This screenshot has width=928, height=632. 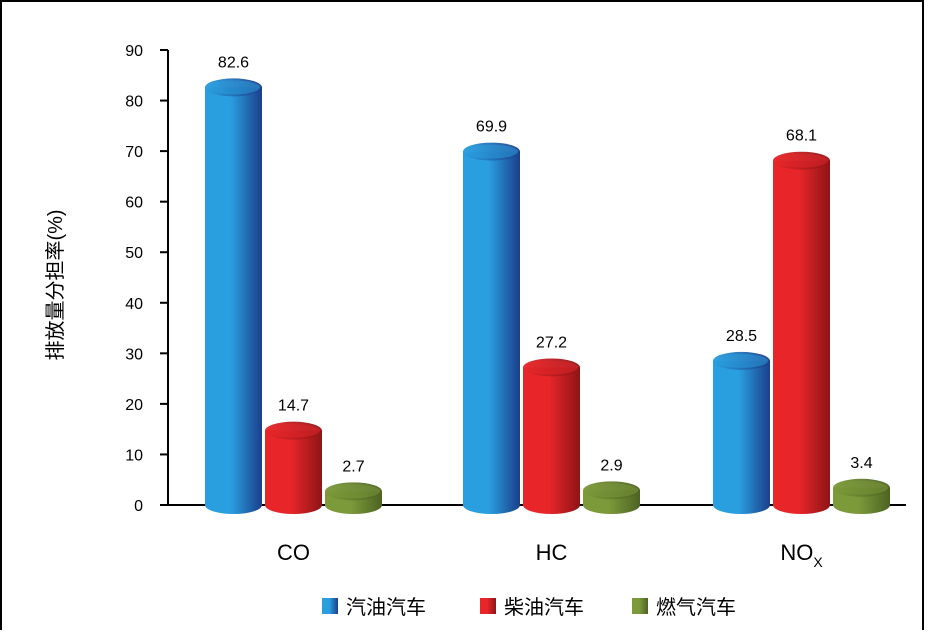 What do you see at coordinates (134, 203) in the screenshot?
I see `y-tick-label: 60` at bounding box center [134, 203].